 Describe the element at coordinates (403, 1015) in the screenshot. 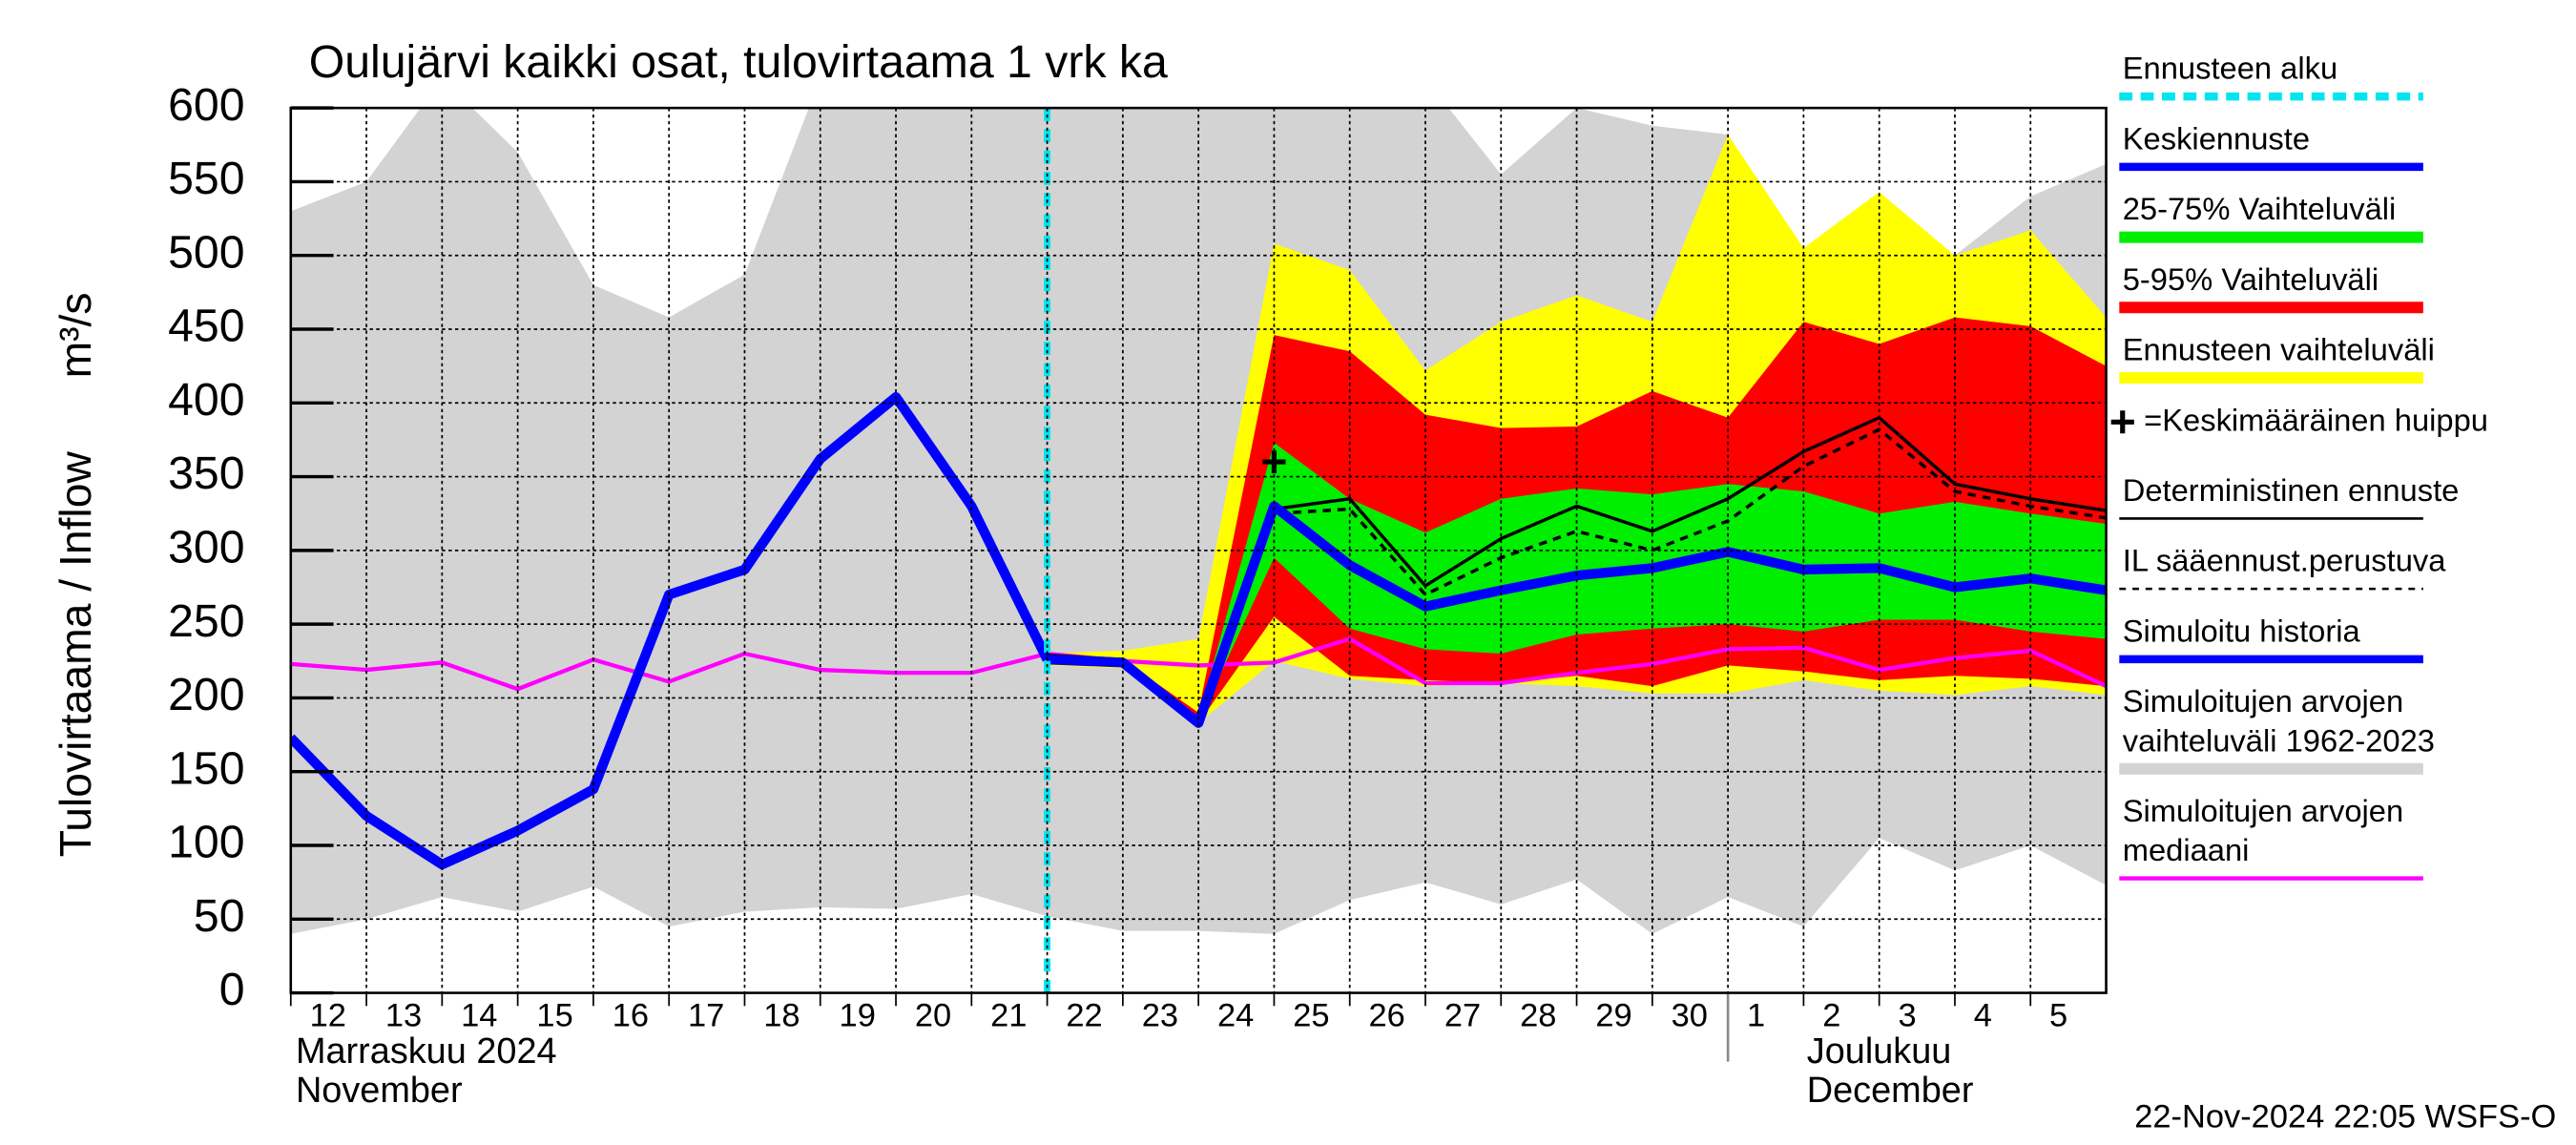

I see `x-tick-label: 13` at that location.